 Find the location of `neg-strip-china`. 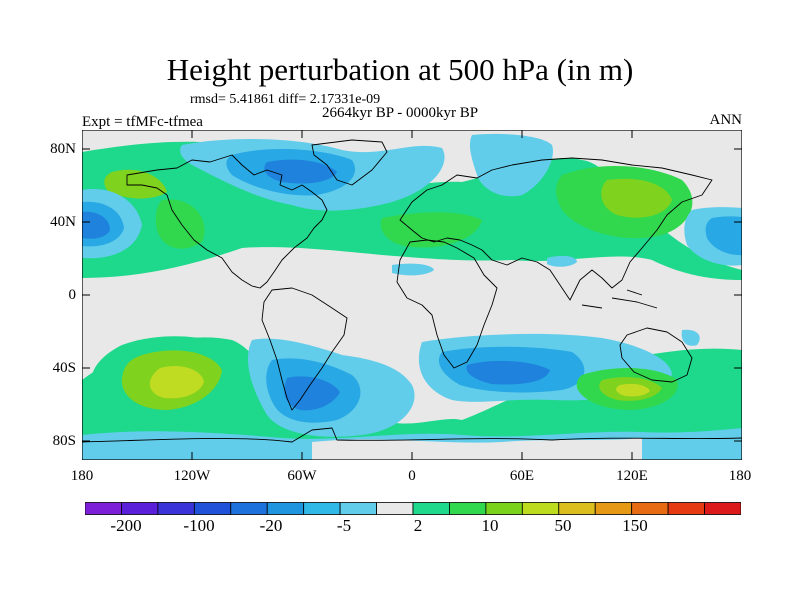

neg-strip-china is located at coordinates (562, 261).